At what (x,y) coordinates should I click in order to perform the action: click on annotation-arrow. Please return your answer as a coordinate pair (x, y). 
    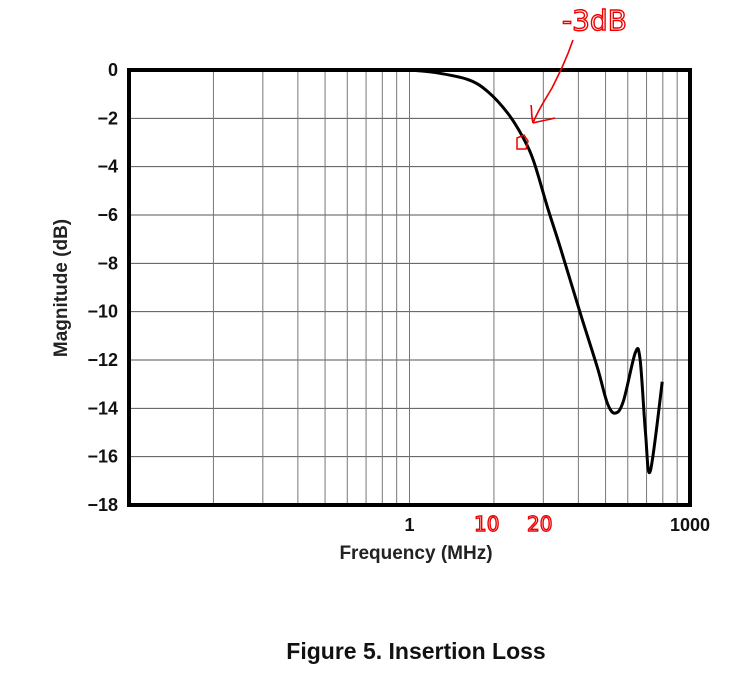
    Looking at the image, I should click on (552, 81).